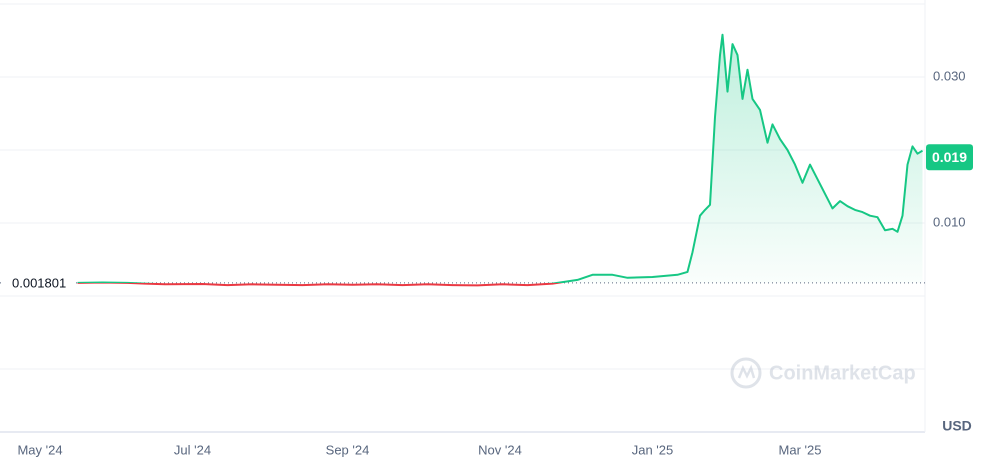  I want to click on y-tick-label: 0.010, so click(949, 221).